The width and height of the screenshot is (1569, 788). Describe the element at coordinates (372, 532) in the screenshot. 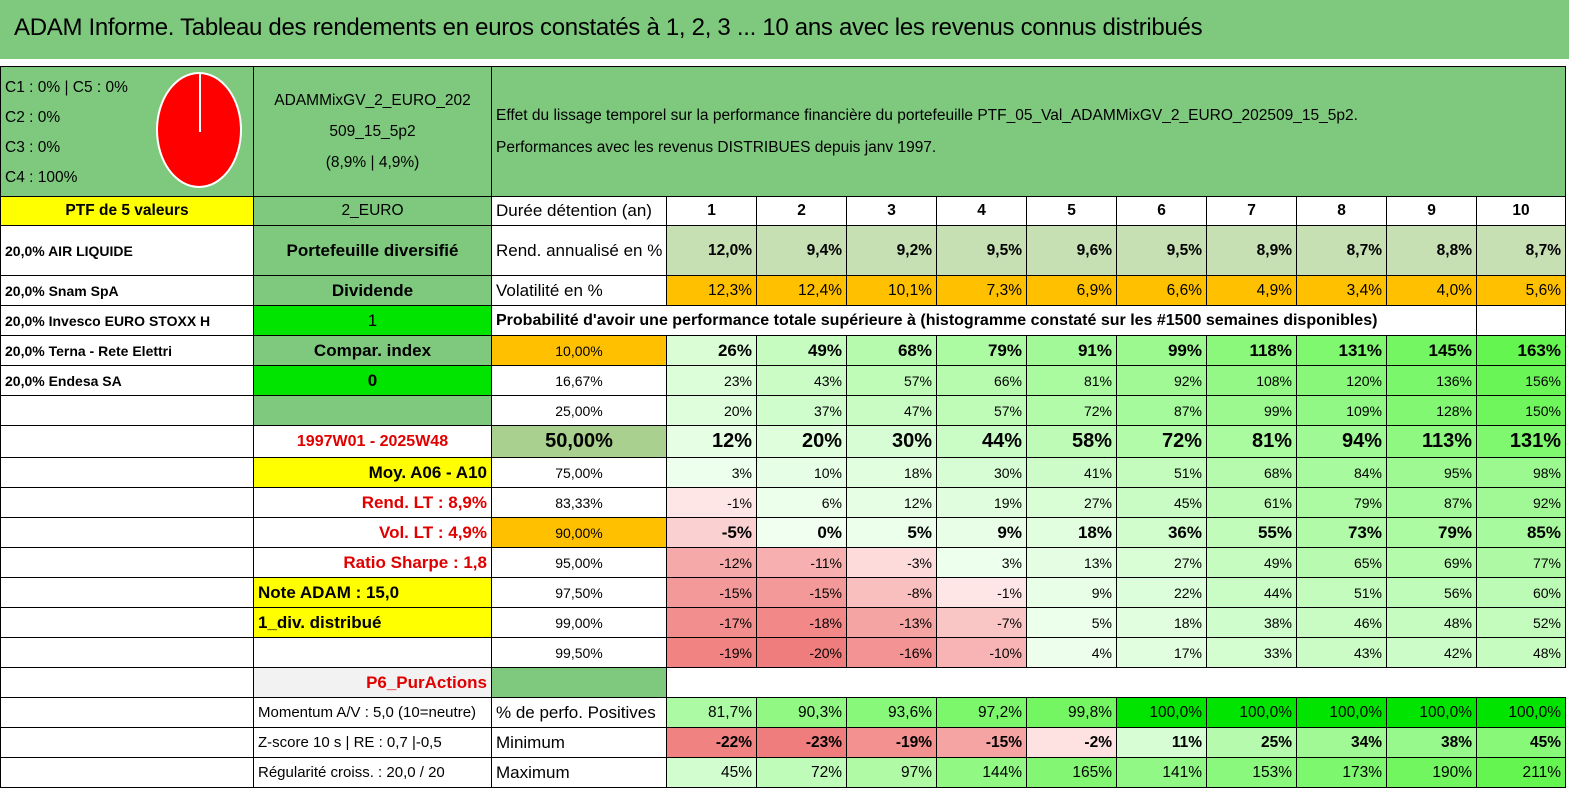

I see `vol-lt-label: Vol. LT : 4,9%` at that location.